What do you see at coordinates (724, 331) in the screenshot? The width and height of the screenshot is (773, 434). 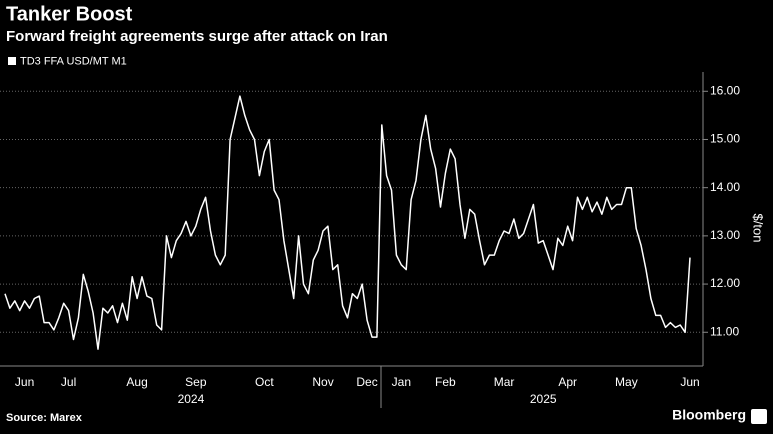 I see `y-tick-label: 11.00` at bounding box center [724, 331].